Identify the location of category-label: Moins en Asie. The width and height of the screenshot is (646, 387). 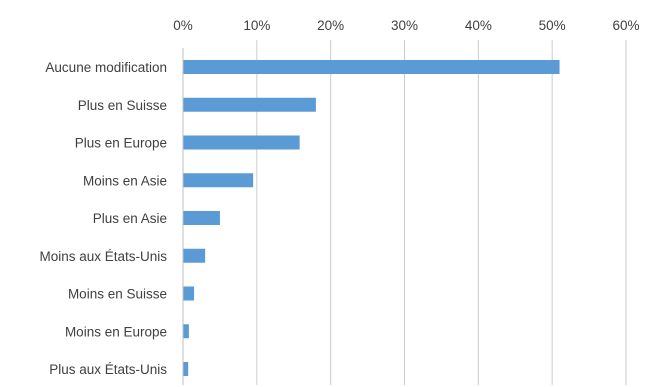
(125, 180).